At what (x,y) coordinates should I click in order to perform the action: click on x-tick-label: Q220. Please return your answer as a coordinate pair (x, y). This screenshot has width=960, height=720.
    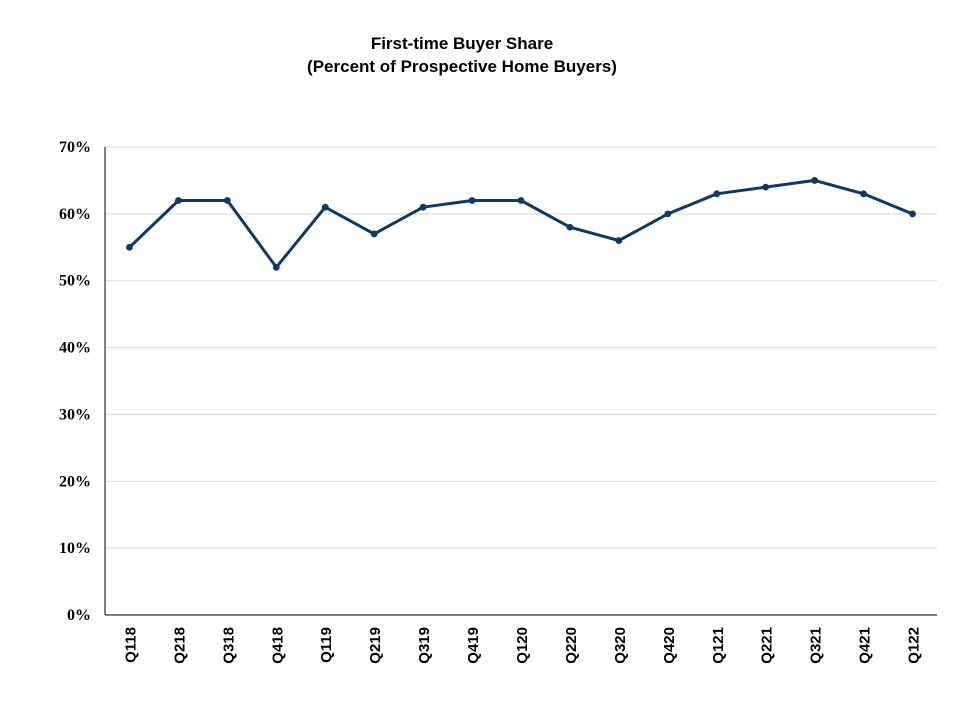
    Looking at the image, I should click on (571, 645).